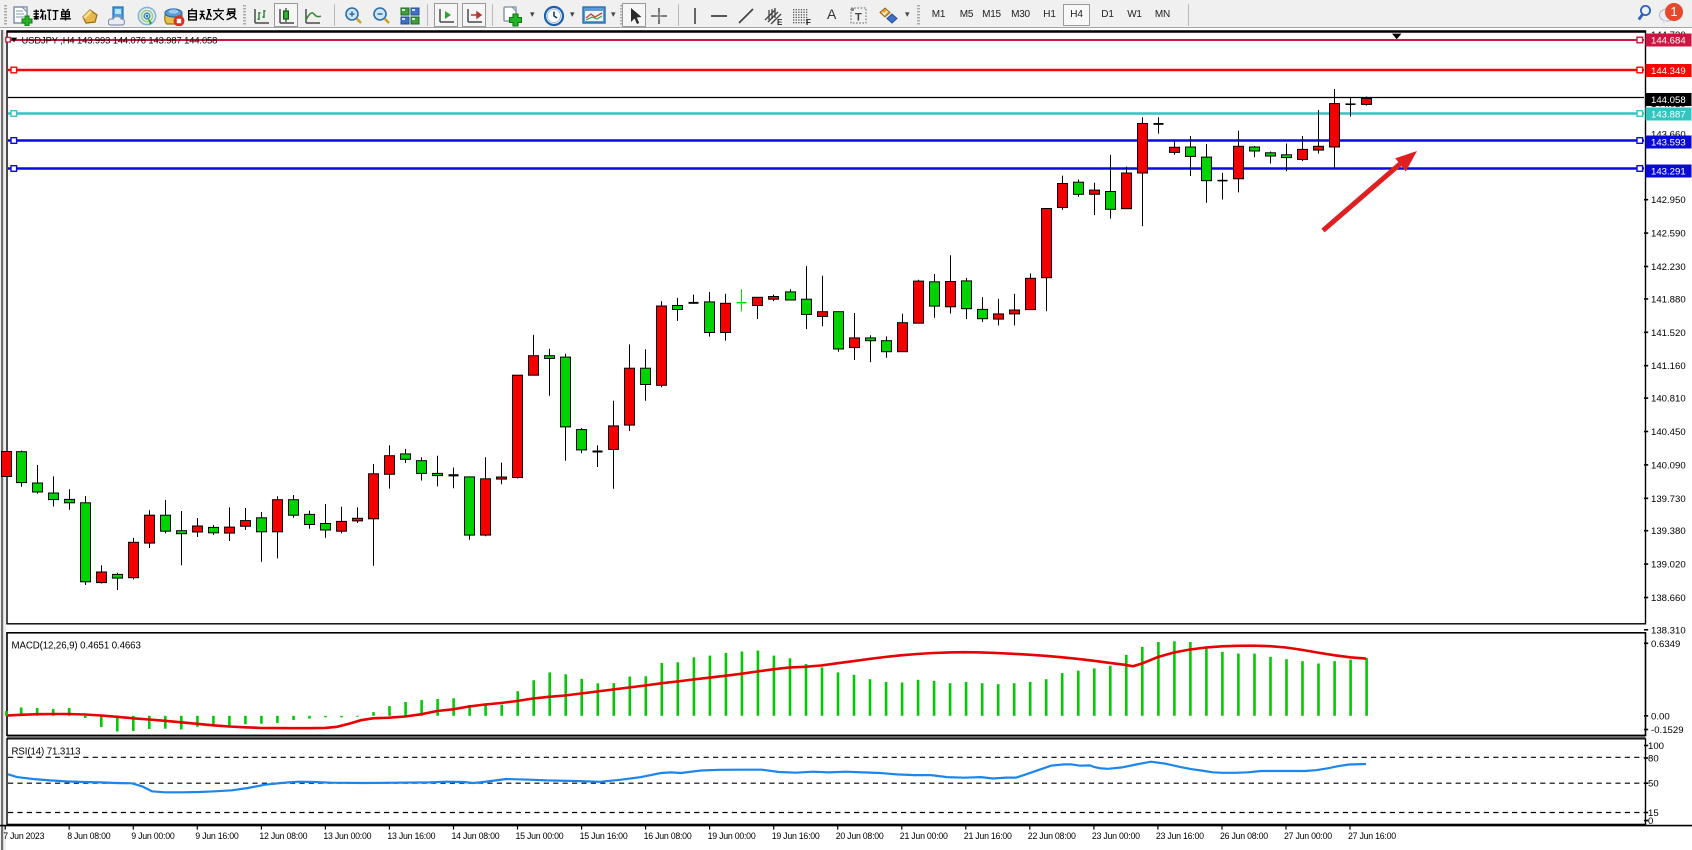 Image resolution: width=1692 pixels, height=850 pixels. What do you see at coordinates (1668, 333) in the screenshot?
I see `svg-text: 141.520` at bounding box center [1668, 333].